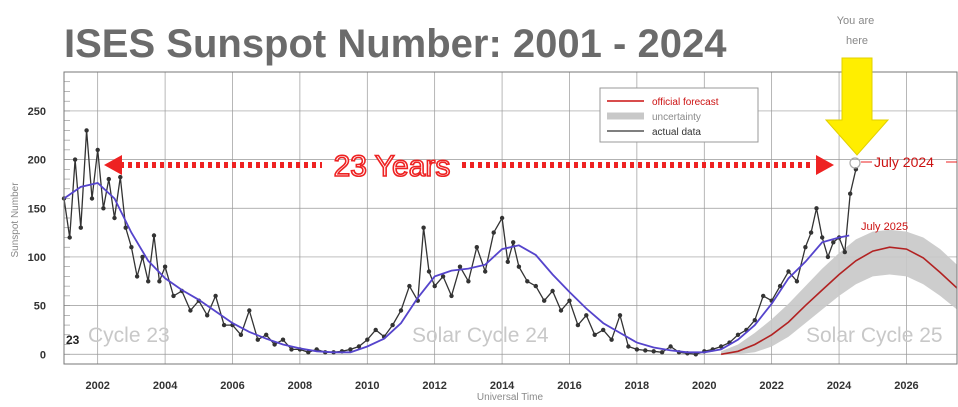 The height and width of the screenshot is (407, 958). I want to click on you-are-here-label: You are here, so click(857, 31).